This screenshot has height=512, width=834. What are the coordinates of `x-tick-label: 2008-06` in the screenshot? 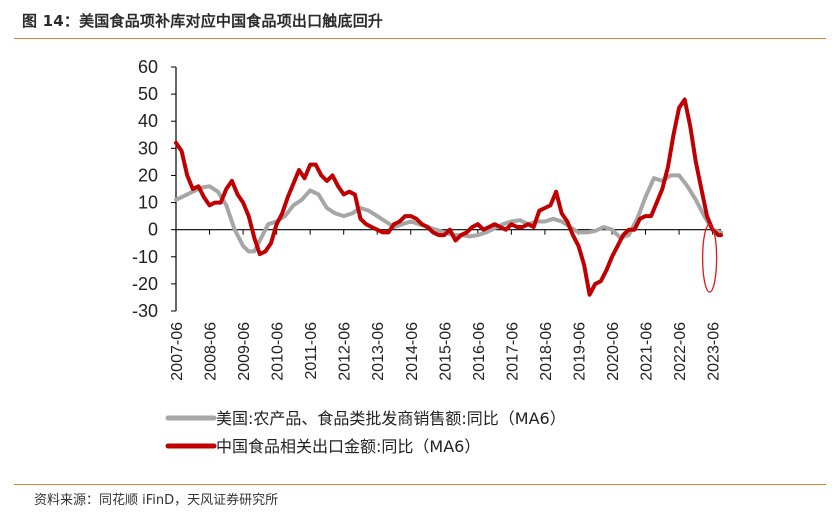 It's located at (211, 351).